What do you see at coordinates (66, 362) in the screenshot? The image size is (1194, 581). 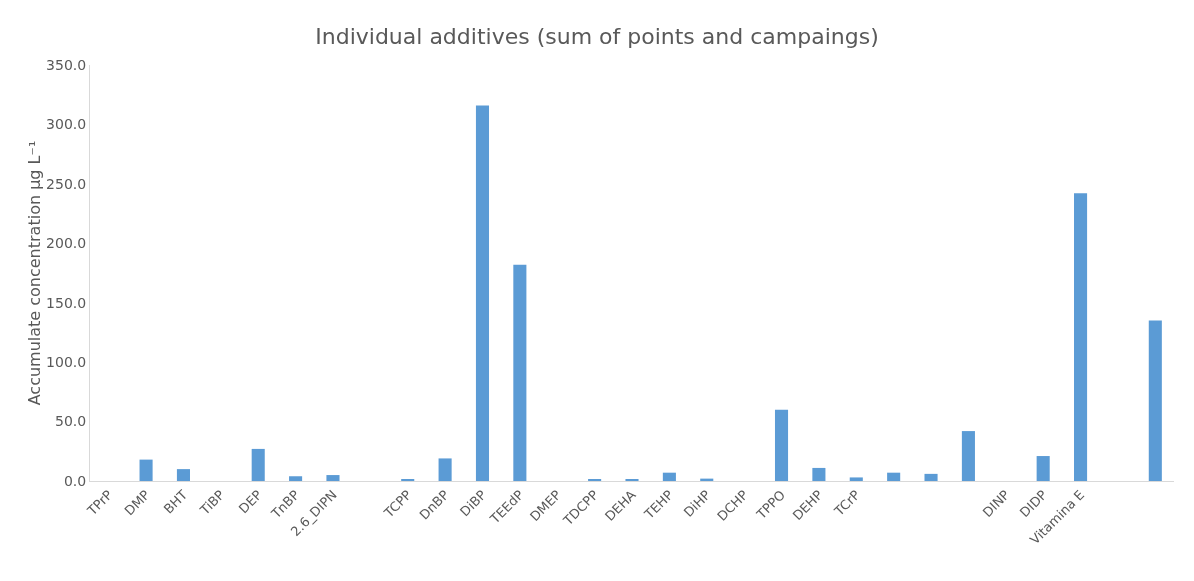 I see `y-tick-label: 100.0` at bounding box center [66, 362].